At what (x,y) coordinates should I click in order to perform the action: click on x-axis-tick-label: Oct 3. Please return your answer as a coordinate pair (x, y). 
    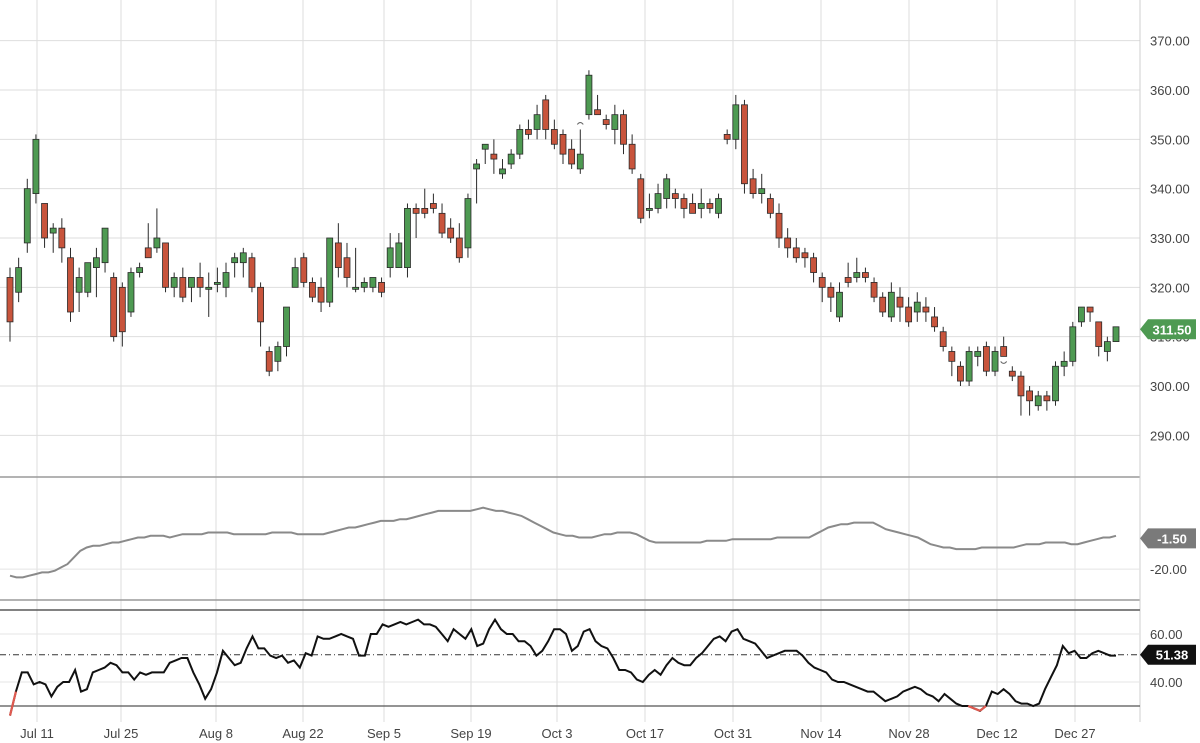
    Looking at the image, I should click on (556, 733).